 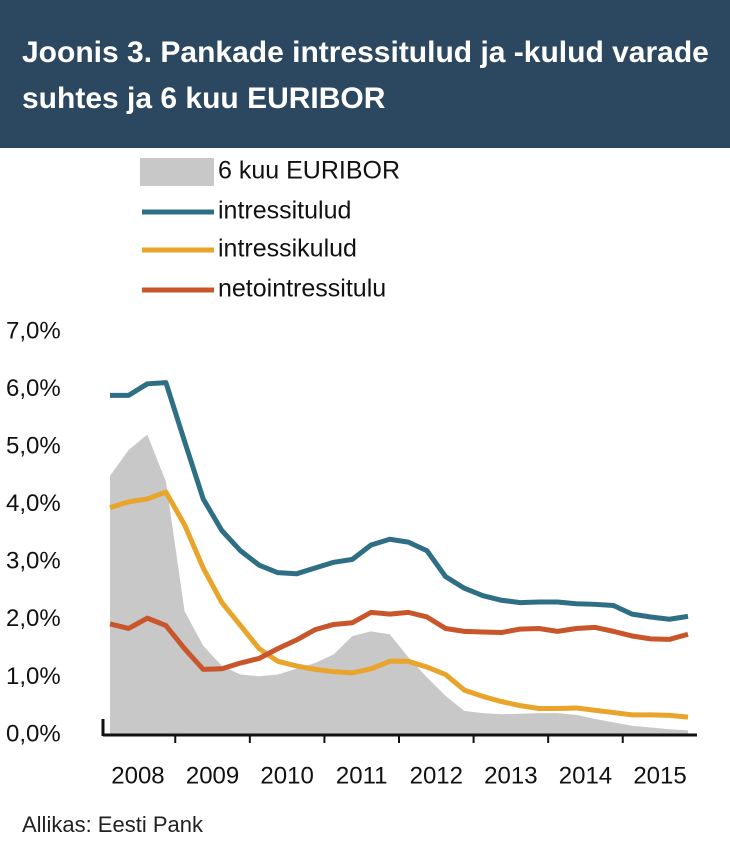 What do you see at coordinates (33, 733) in the screenshot?
I see `y-tick-label: 0,0%` at bounding box center [33, 733].